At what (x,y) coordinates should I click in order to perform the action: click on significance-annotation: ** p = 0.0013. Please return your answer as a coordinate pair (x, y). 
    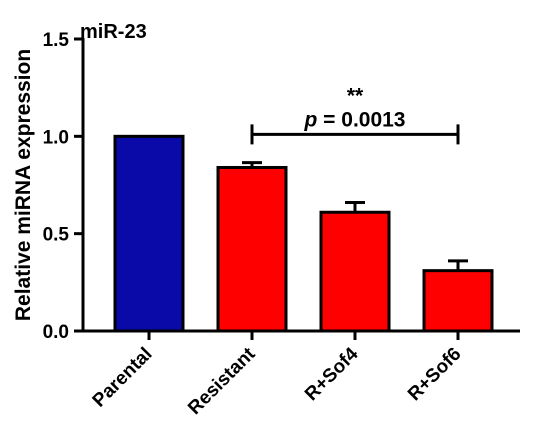
    Looking at the image, I should click on (355, 107).